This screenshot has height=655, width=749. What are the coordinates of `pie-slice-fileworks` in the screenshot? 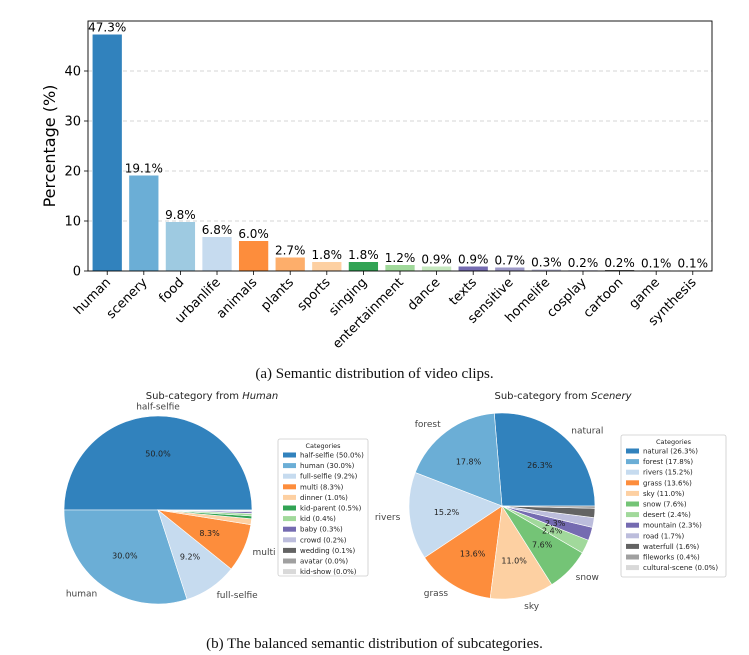 It's located at (548, 507).